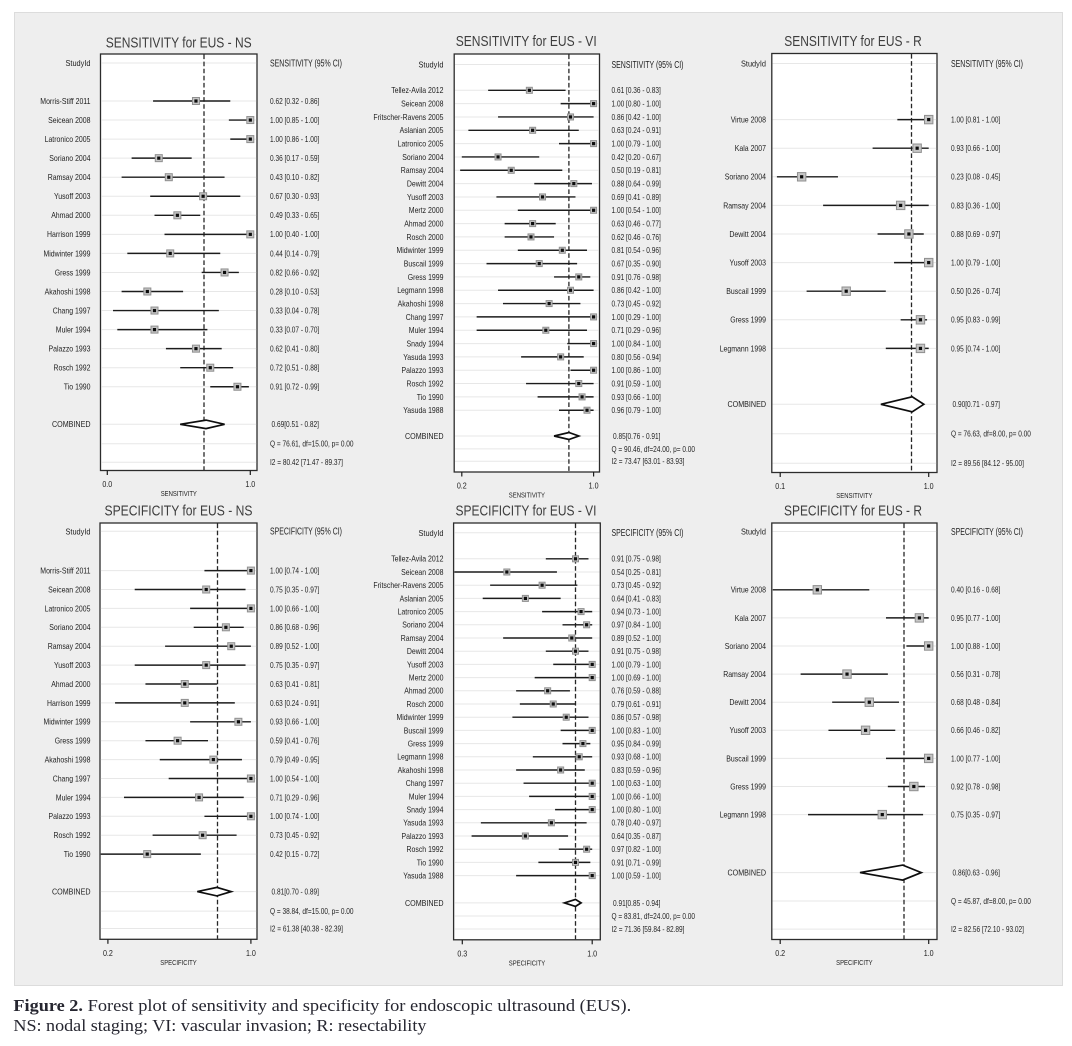 The width and height of the screenshot is (1072, 1046). What do you see at coordinates (294, 571) in the screenshot?
I see `svg-text: 1.00 [0.74 - 1.00]` at bounding box center [294, 571].